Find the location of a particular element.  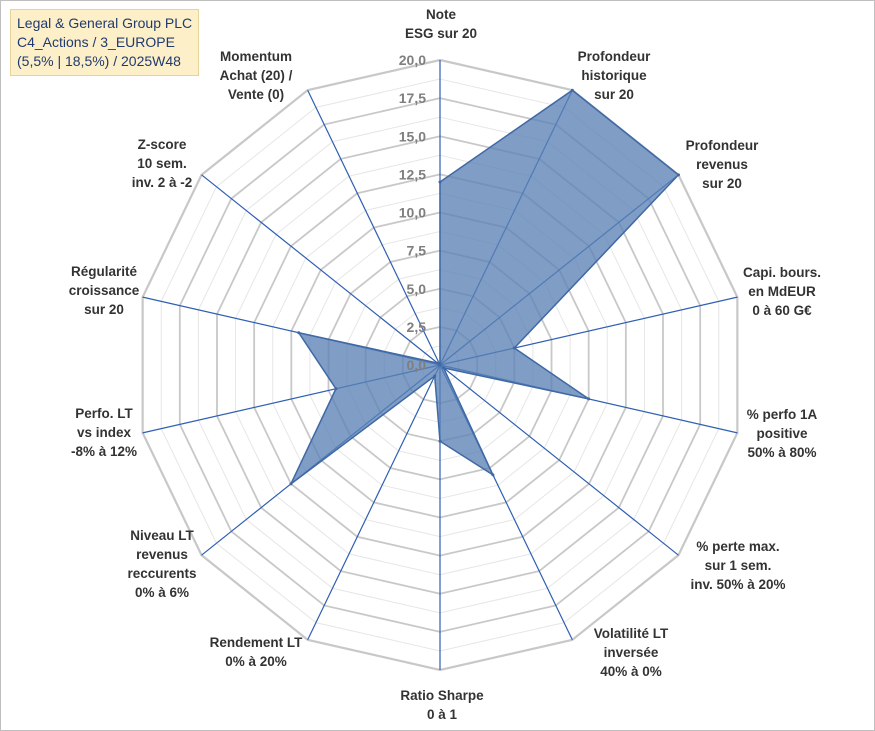

axis-label-line: Achat (20) / is located at coordinates (256, 75).